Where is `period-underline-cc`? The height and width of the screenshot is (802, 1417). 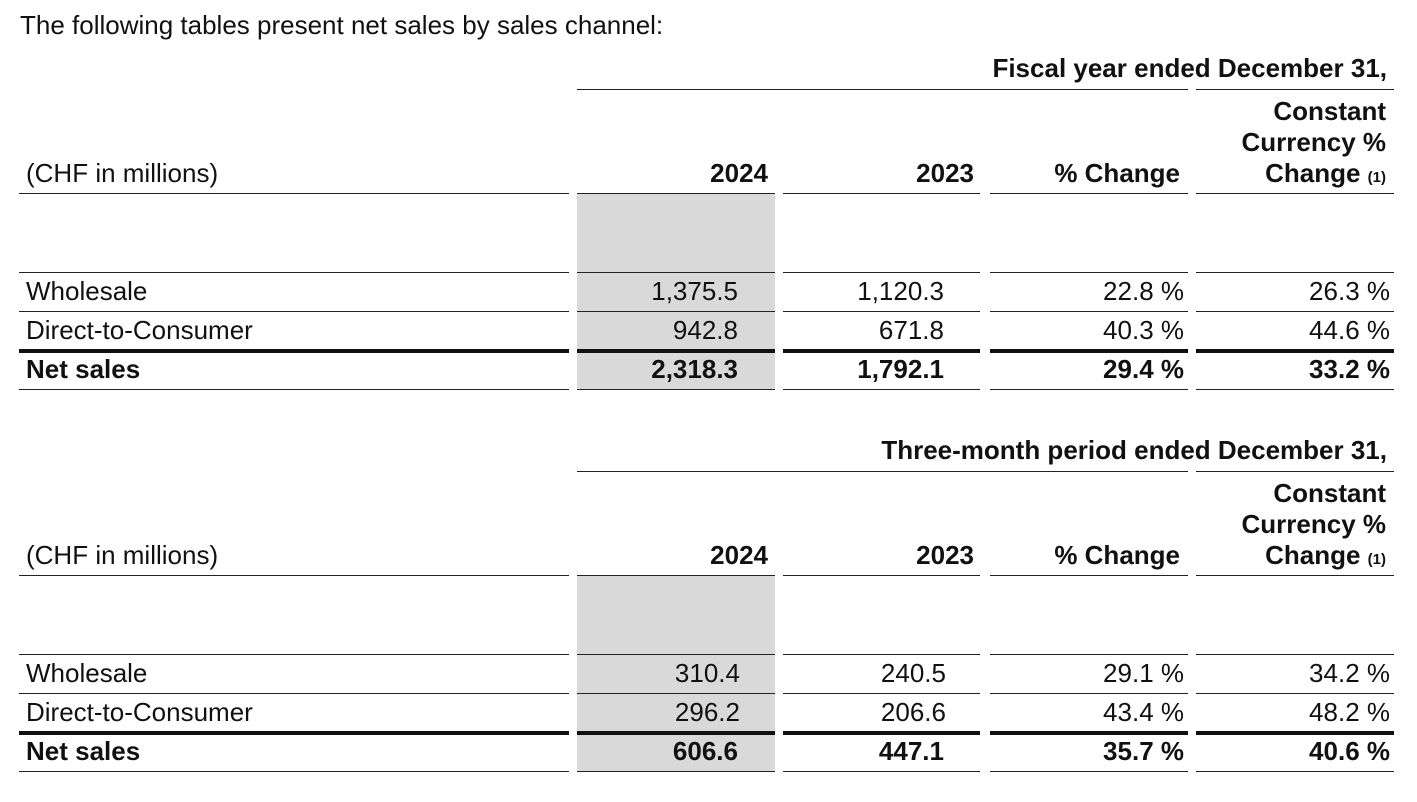
period-underline-cc is located at coordinates (1295, 89).